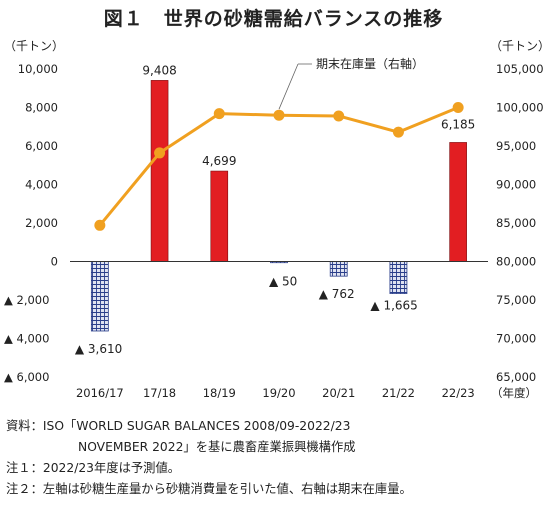 The image size is (547, 512). What do you see at coordinates (370, 63) in the screenshot?
I see `legend-label: 期末在庫量（右軸）` at bounding box center [370, 63].